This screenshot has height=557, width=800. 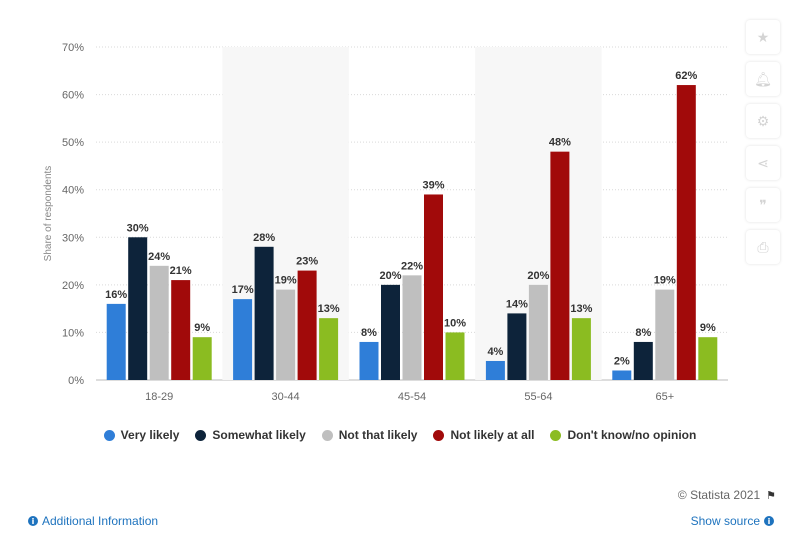 What do you see at coordinates (73, 214) in the screenshot?
I see `y-axis-ticks: 0% 10% 20% 30% 40% 50% 60% 70%` at bounding box center [73, 214].